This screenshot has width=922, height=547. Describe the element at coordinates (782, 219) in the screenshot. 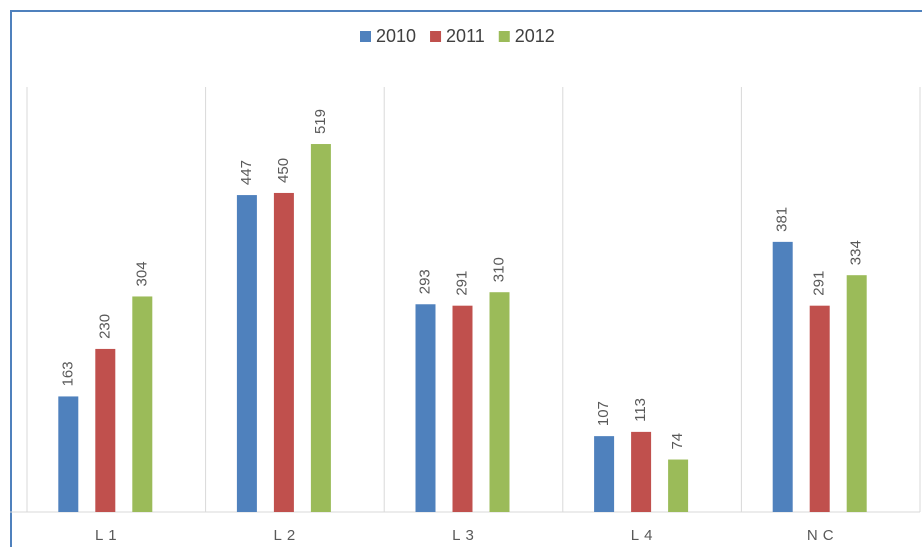

I see `value-label: 381` at that location.